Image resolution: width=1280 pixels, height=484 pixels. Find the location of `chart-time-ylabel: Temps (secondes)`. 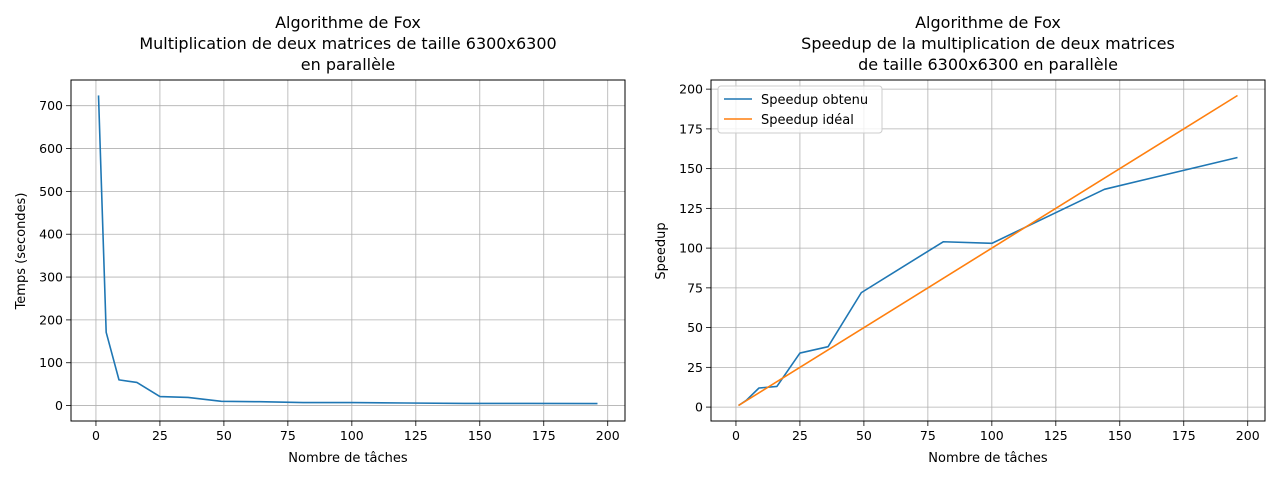

chart-time-ylabel: Temps (secondes) is located at coordinates (21, 252).